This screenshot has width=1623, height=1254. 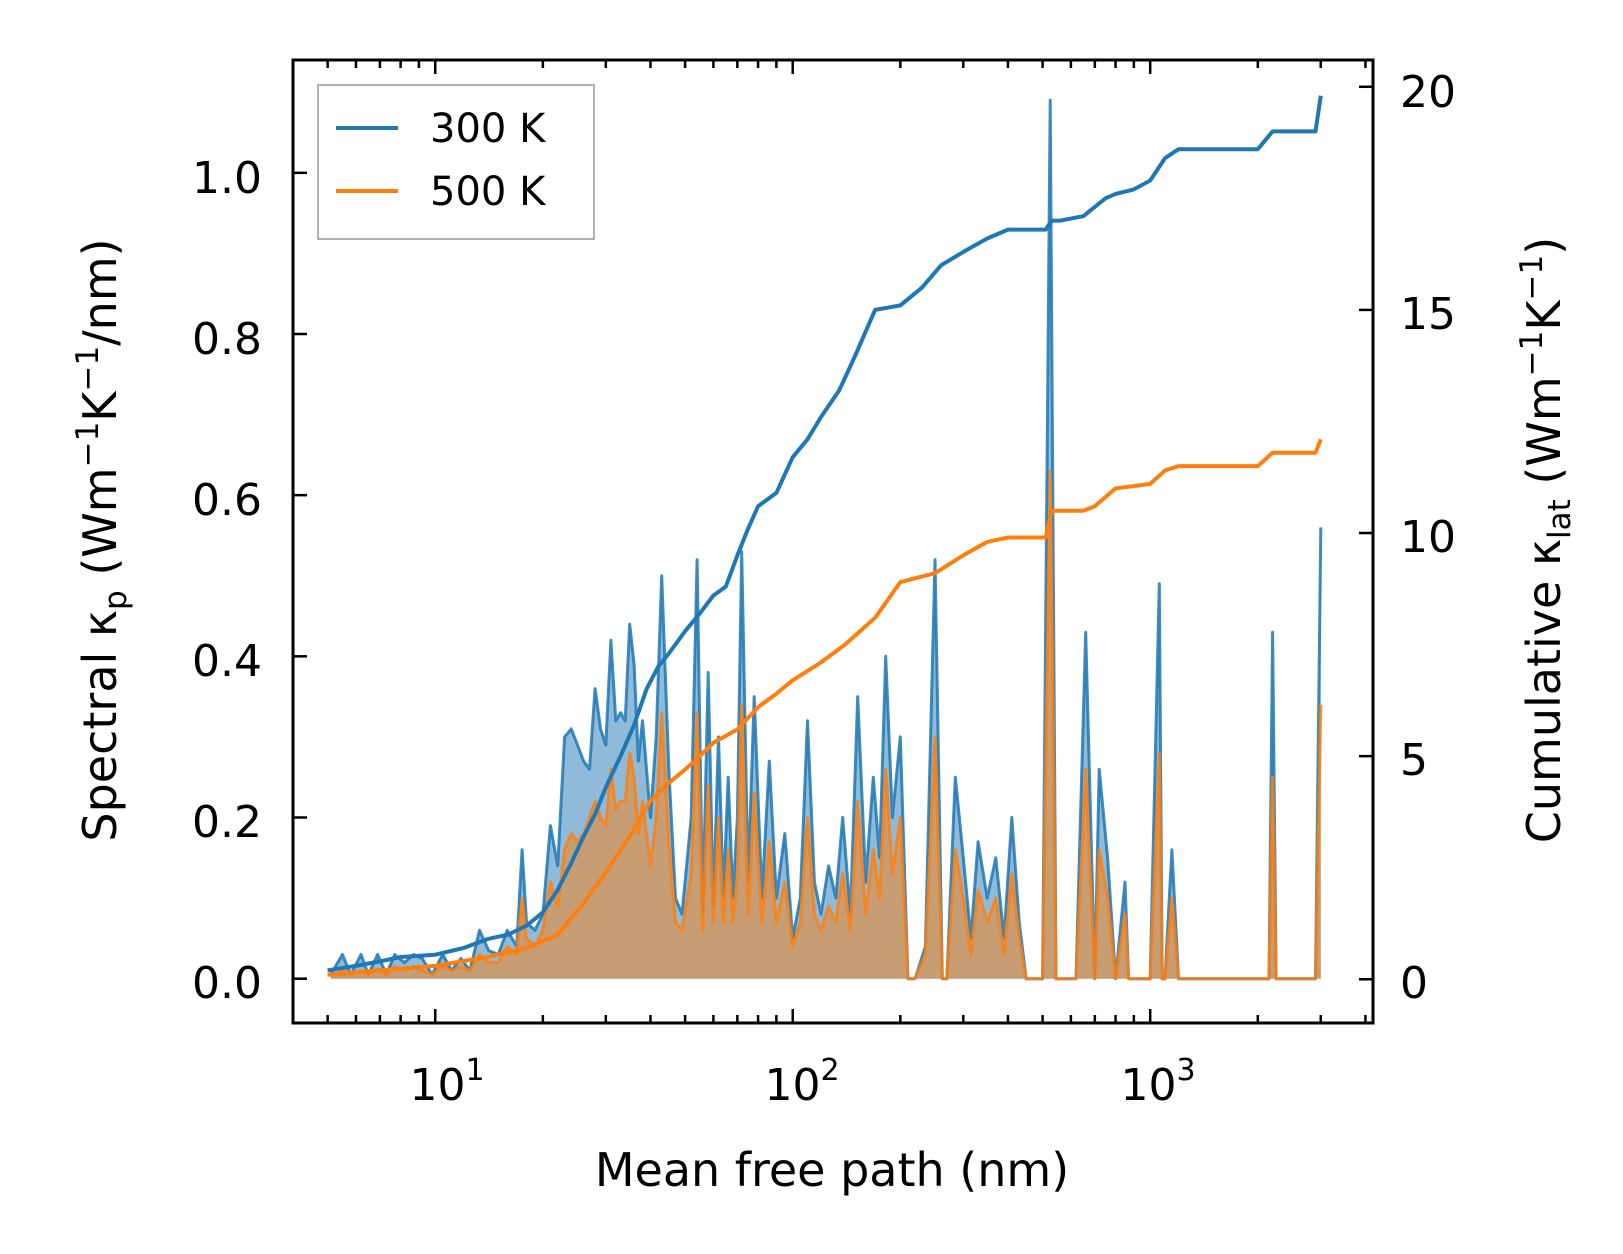 I want to click on x-tick-label-0: 10¹, so click(x=446, y=1082).